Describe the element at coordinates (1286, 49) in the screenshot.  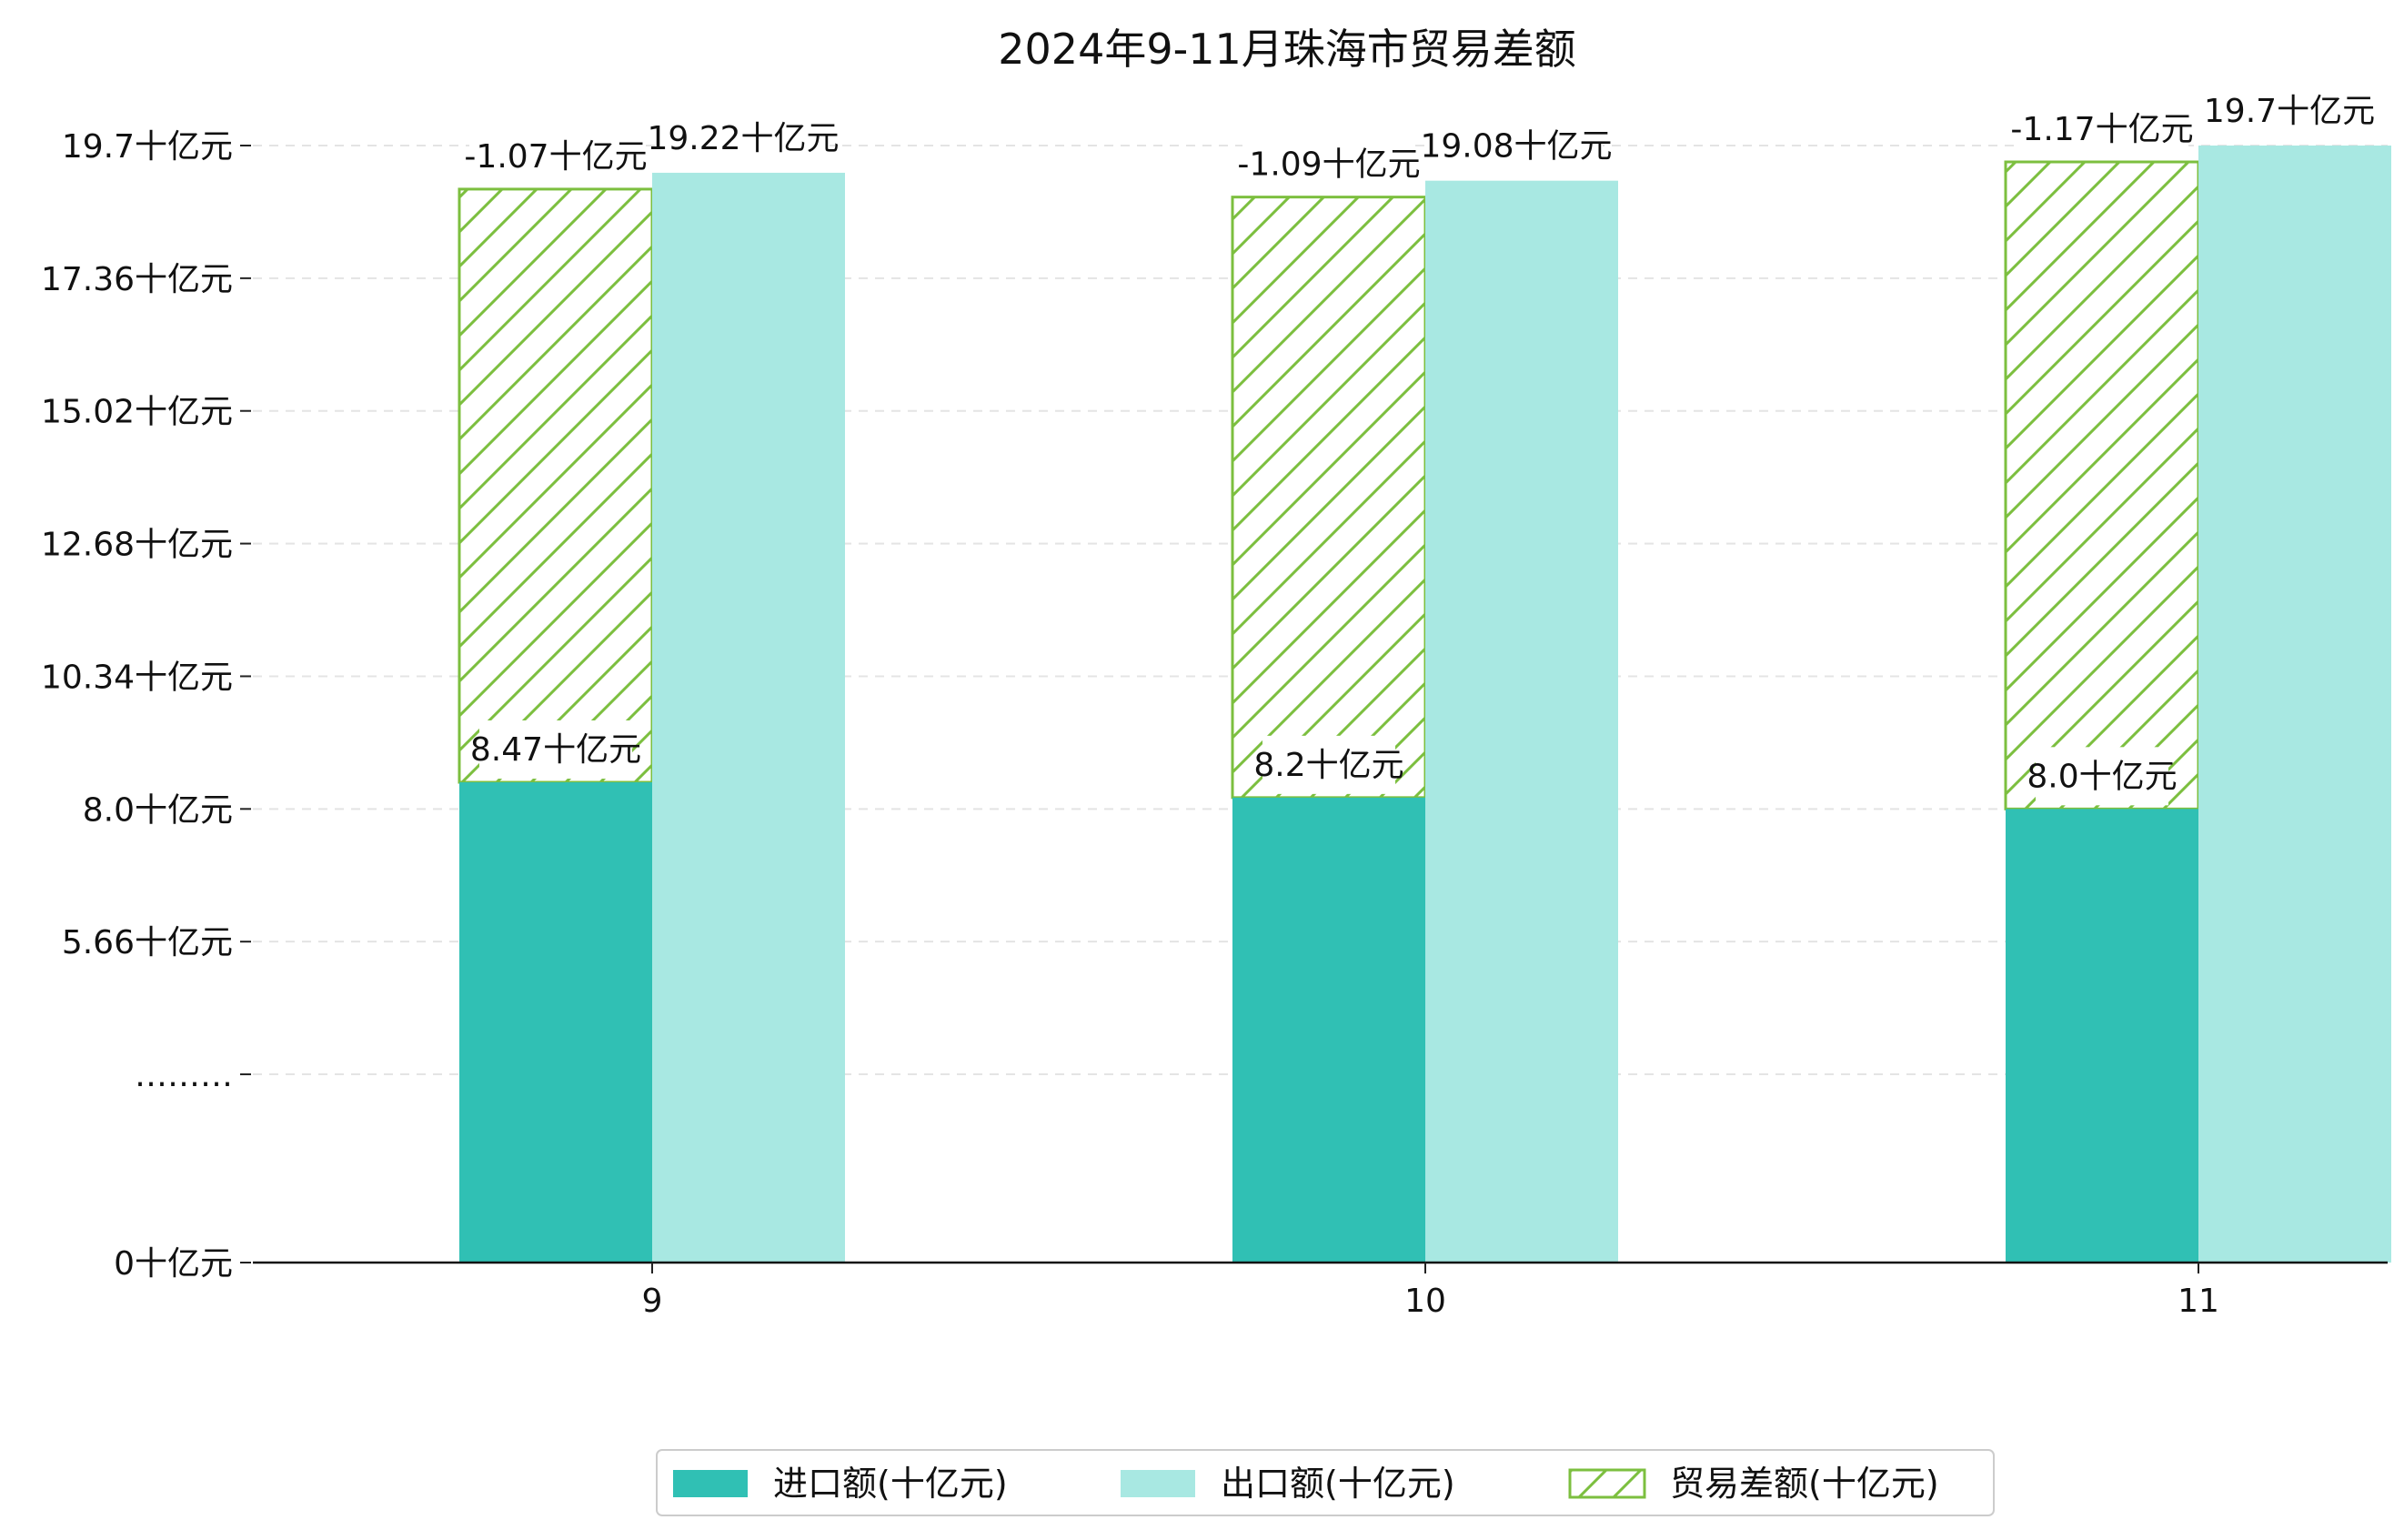
I see `chart-title: 2024年9-11月珠海市贸易差额` at that location.